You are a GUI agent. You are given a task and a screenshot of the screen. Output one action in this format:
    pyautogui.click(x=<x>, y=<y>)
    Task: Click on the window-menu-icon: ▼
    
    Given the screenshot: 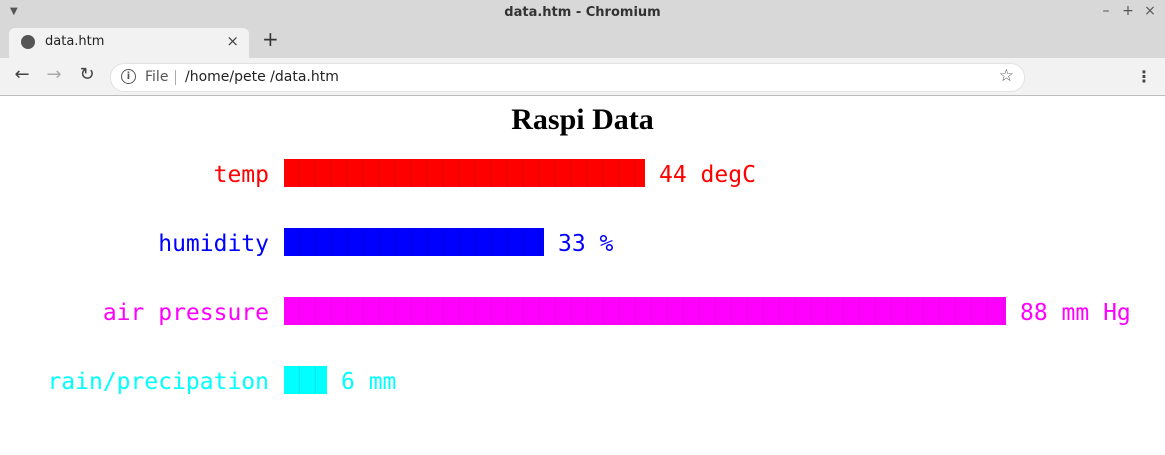 What is the action you would take?
    pyautogui.click(x=14, y=11)
    